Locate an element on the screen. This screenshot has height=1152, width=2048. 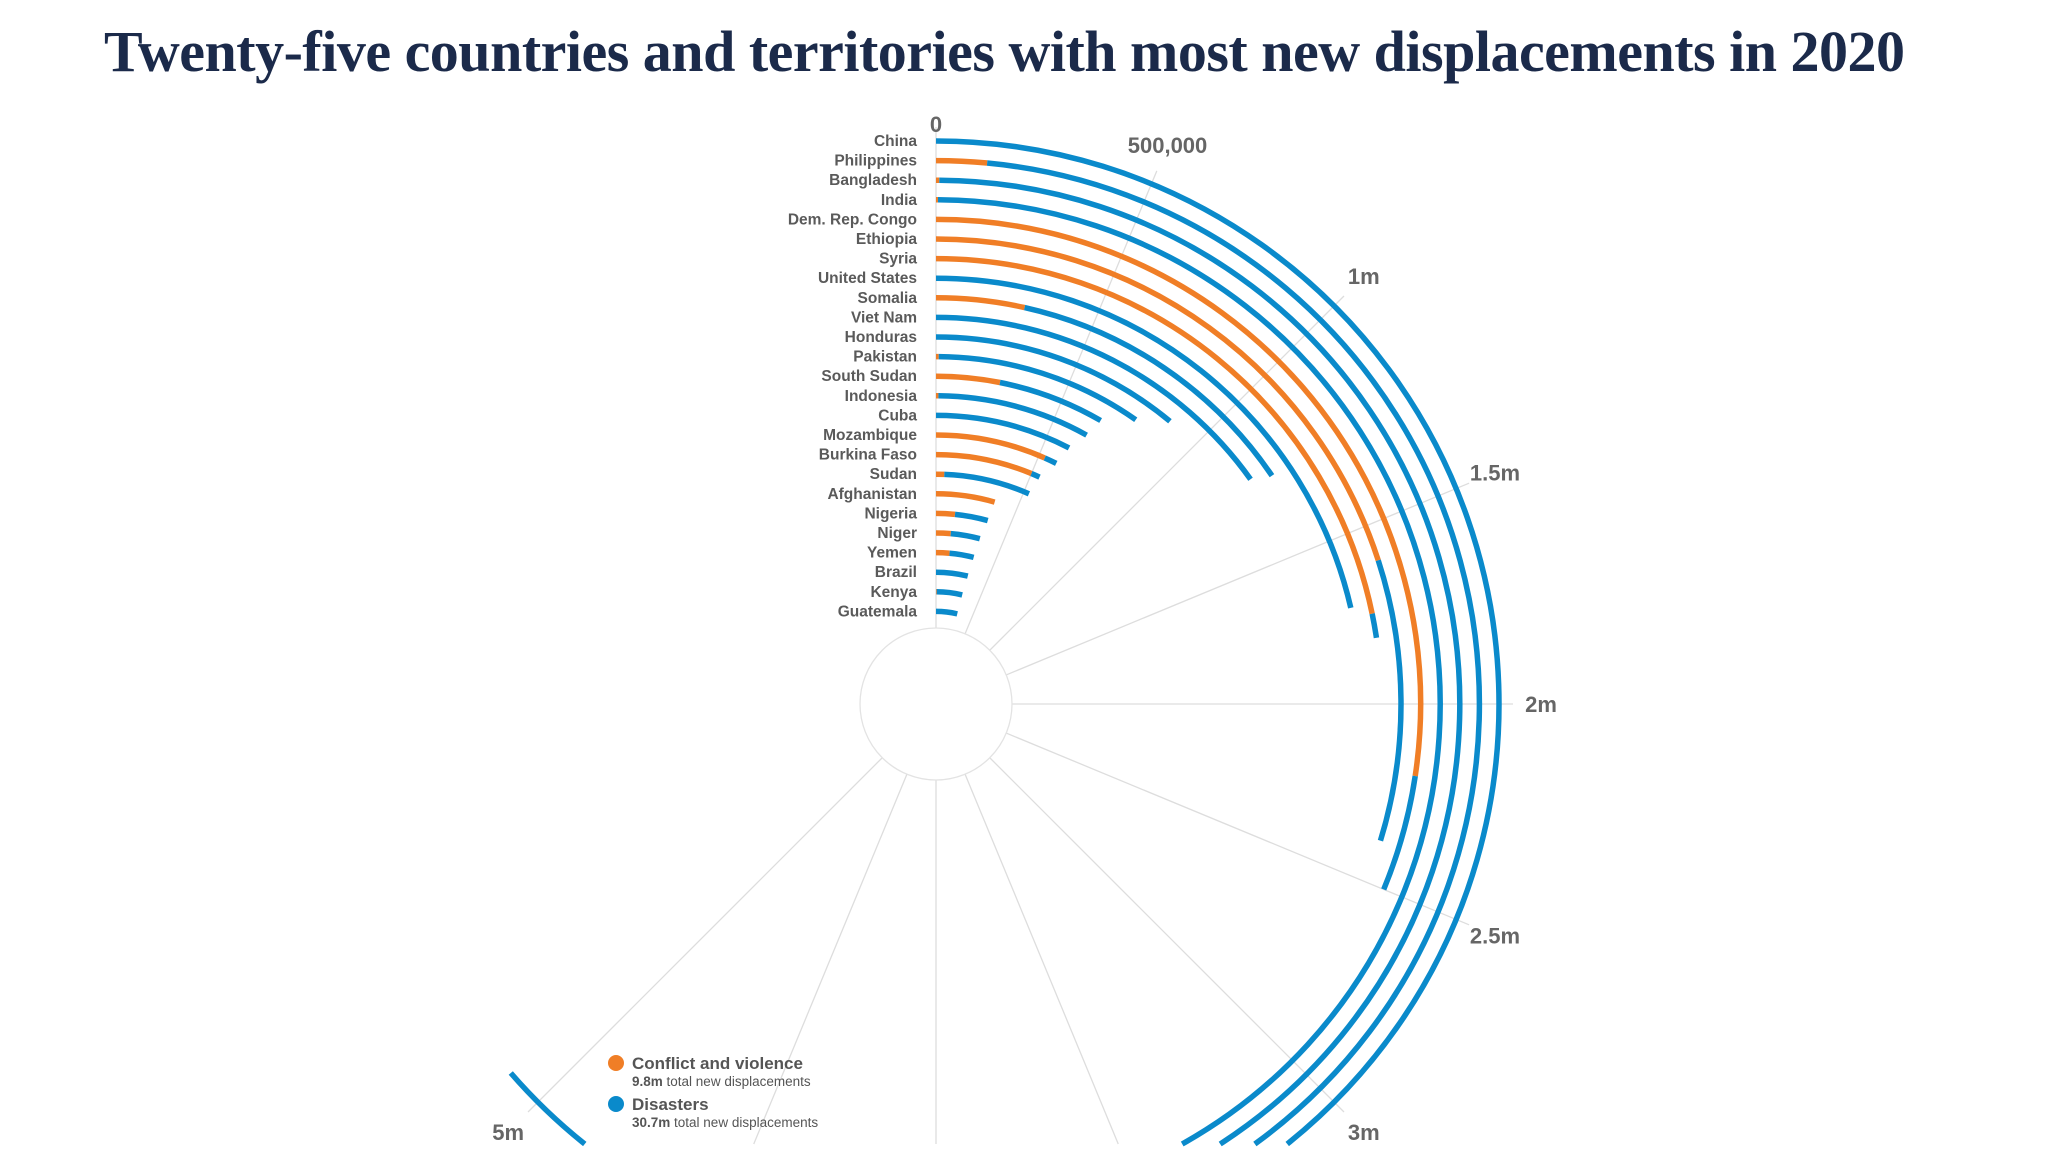
tick-label: 2.5m is located at coordinates (1495, 936).